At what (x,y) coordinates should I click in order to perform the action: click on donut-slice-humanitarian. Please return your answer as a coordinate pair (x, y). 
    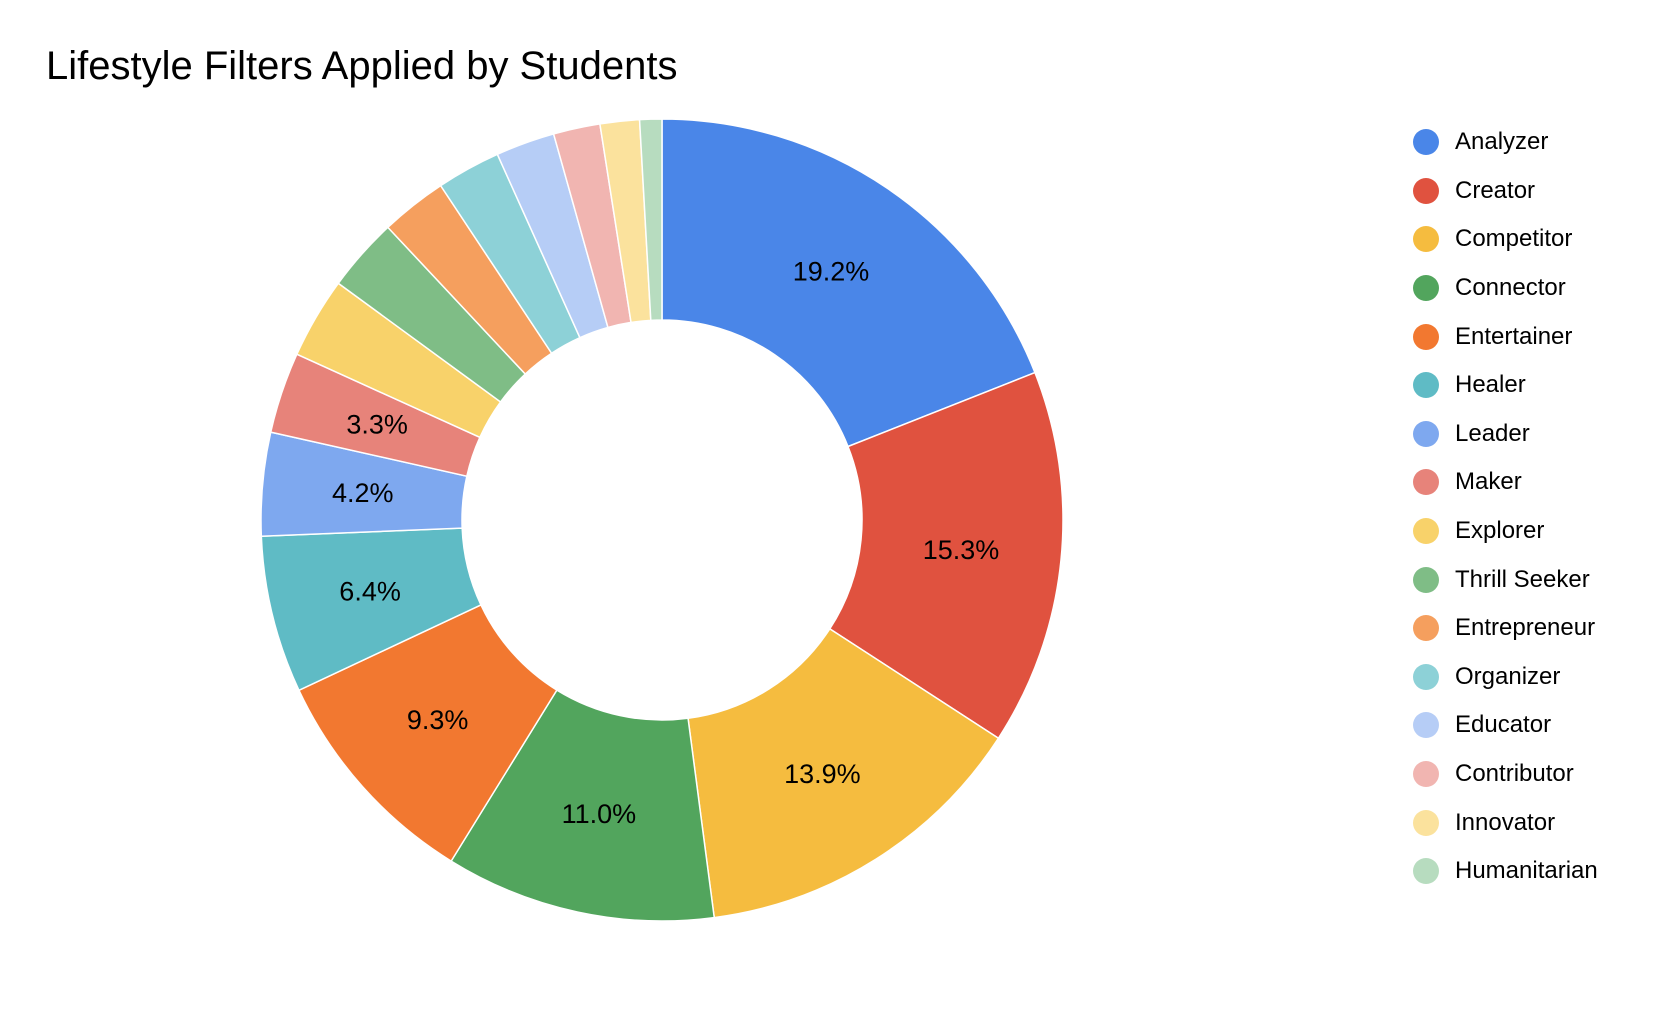
    Looking at the image, I should click on (650, 220).